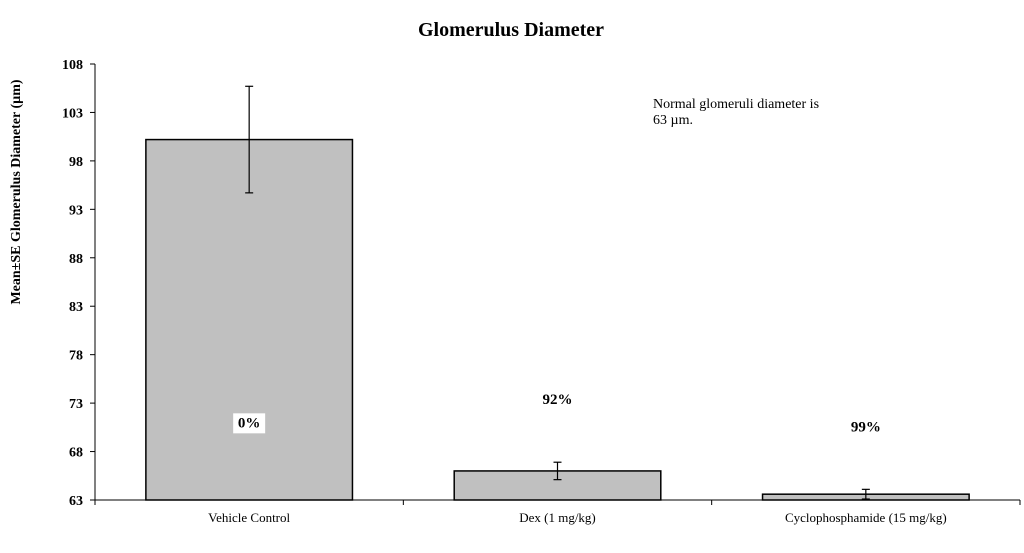  I want to click on x-tick-label-2: Cyclophosphamide (15 mg/kg), so click(866, 517).